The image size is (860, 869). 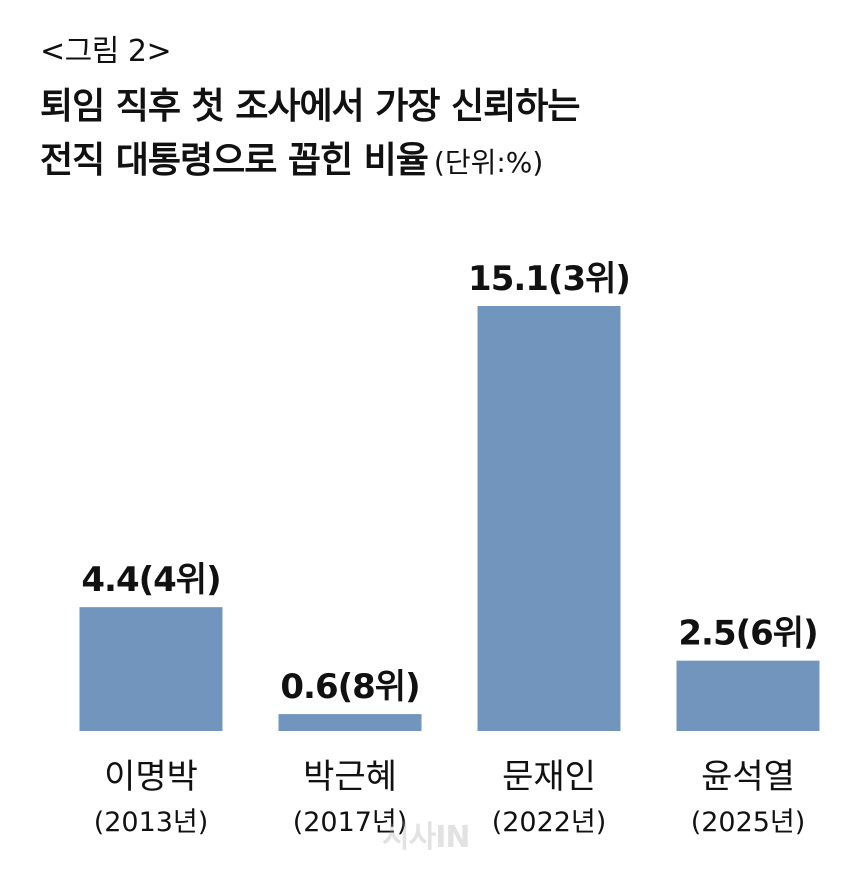 I want to click on category-year-1: (2017년), so click(x=350, y=822).